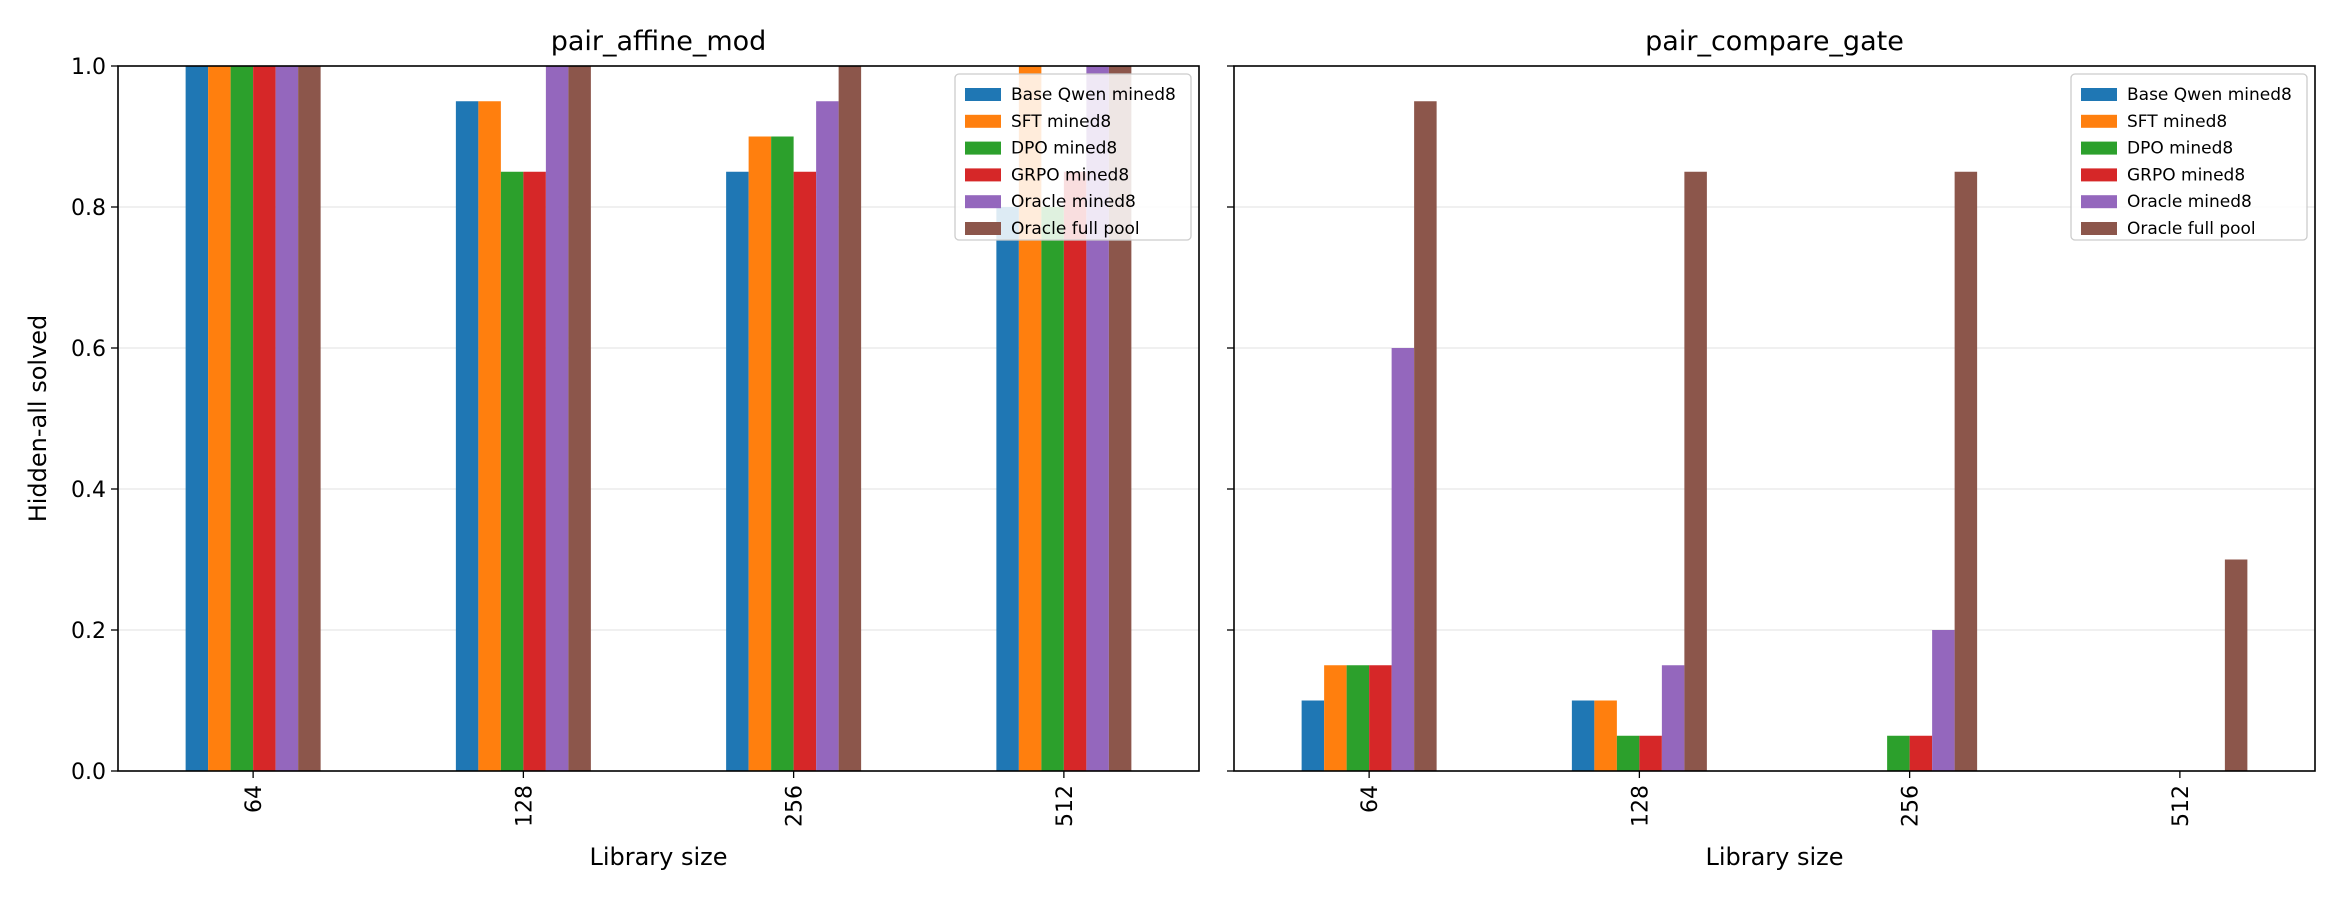  What do you see at coordinates (88, 67) in the screenshot?
I see `y-tick-label: 1.0` at bounding box center [88, 67].